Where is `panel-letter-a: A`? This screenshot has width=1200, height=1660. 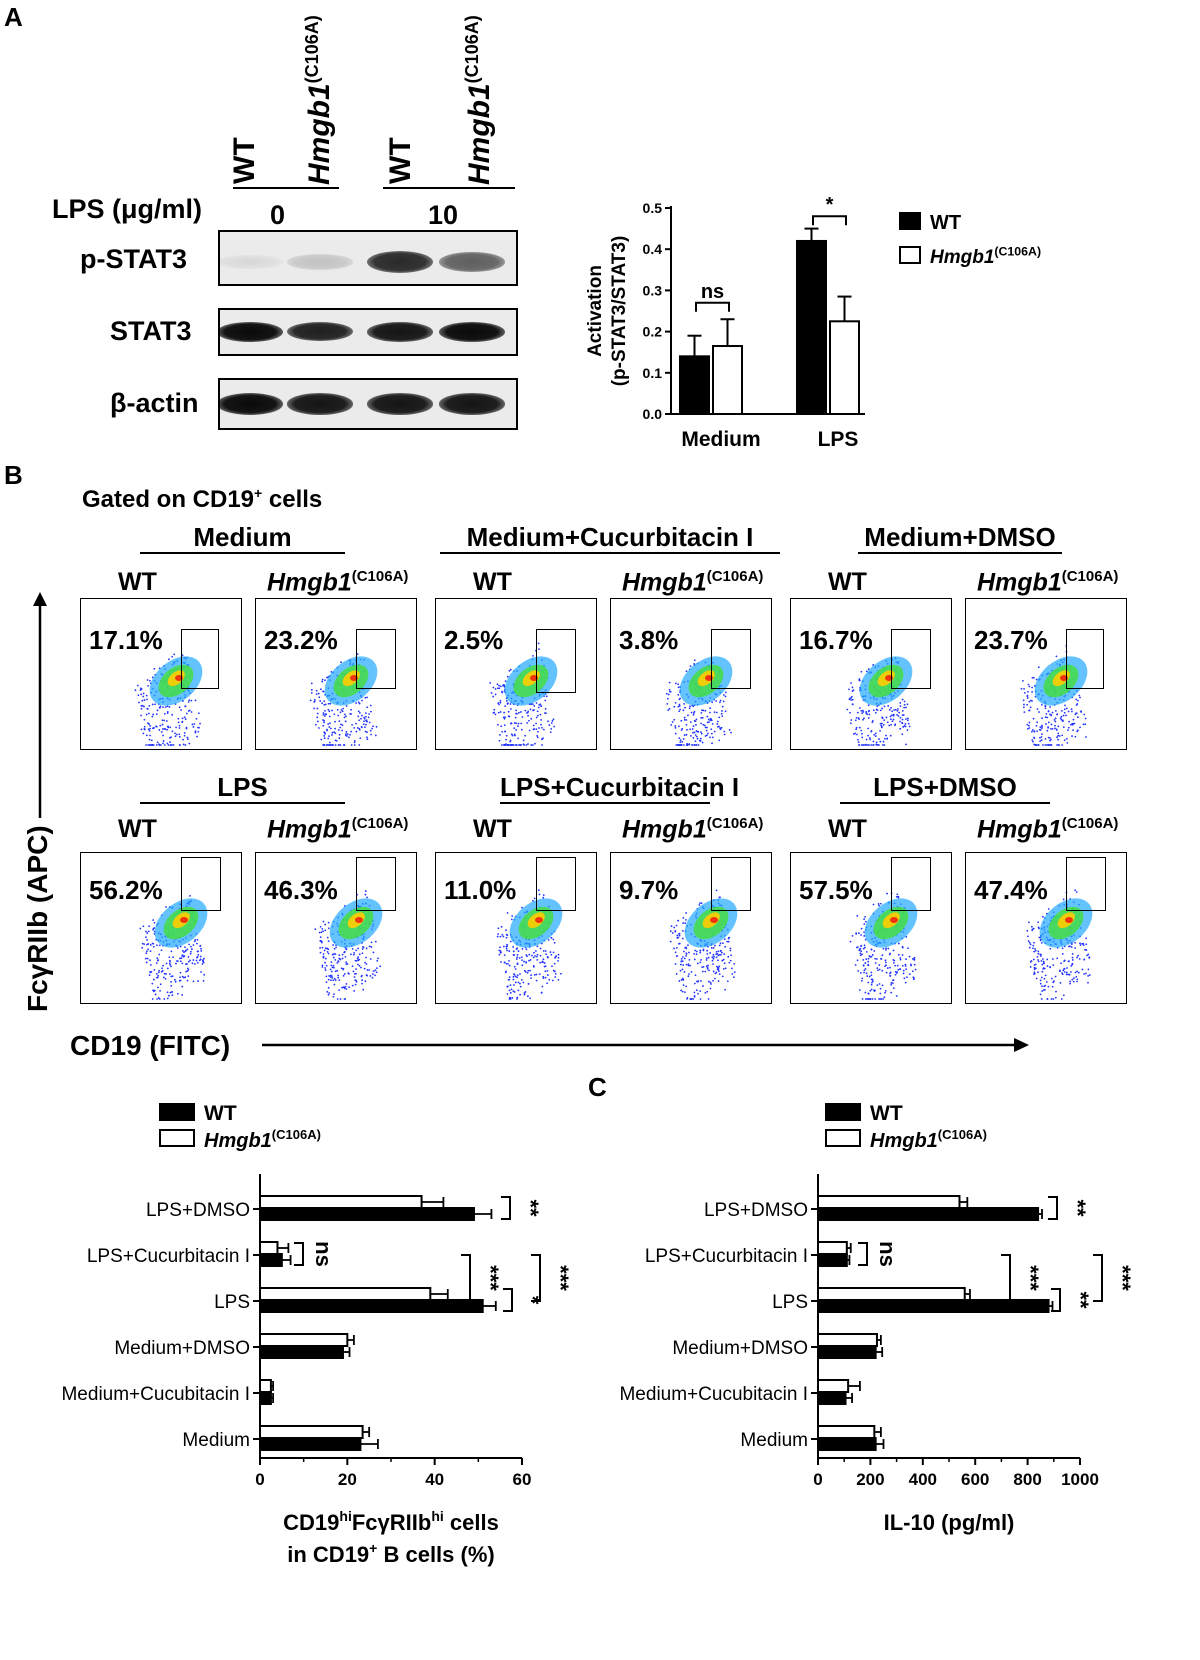 panel-letter-a: A is located at coordinates (13, 17).